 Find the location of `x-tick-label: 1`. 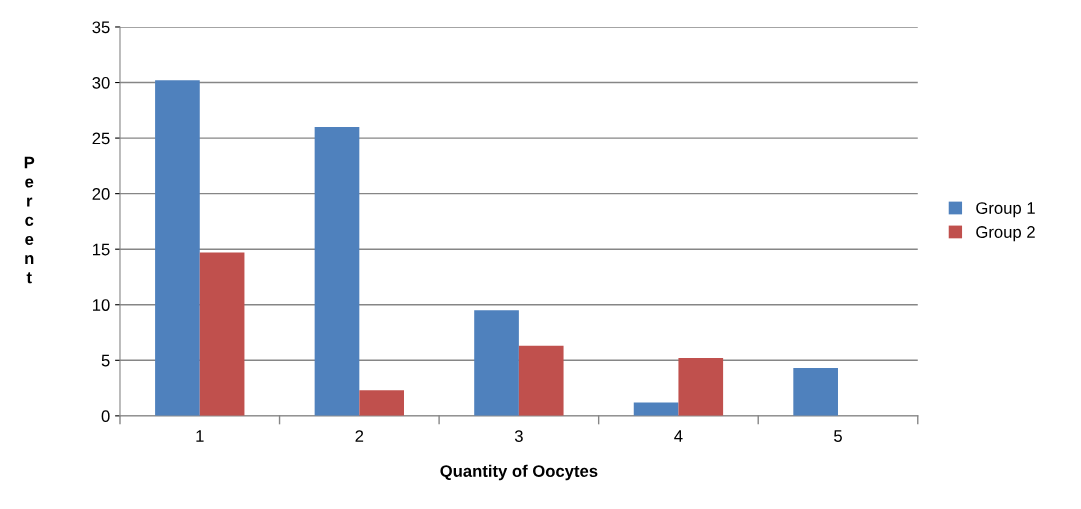

x-tick-label: 1 is located at coordinates (200, 436).